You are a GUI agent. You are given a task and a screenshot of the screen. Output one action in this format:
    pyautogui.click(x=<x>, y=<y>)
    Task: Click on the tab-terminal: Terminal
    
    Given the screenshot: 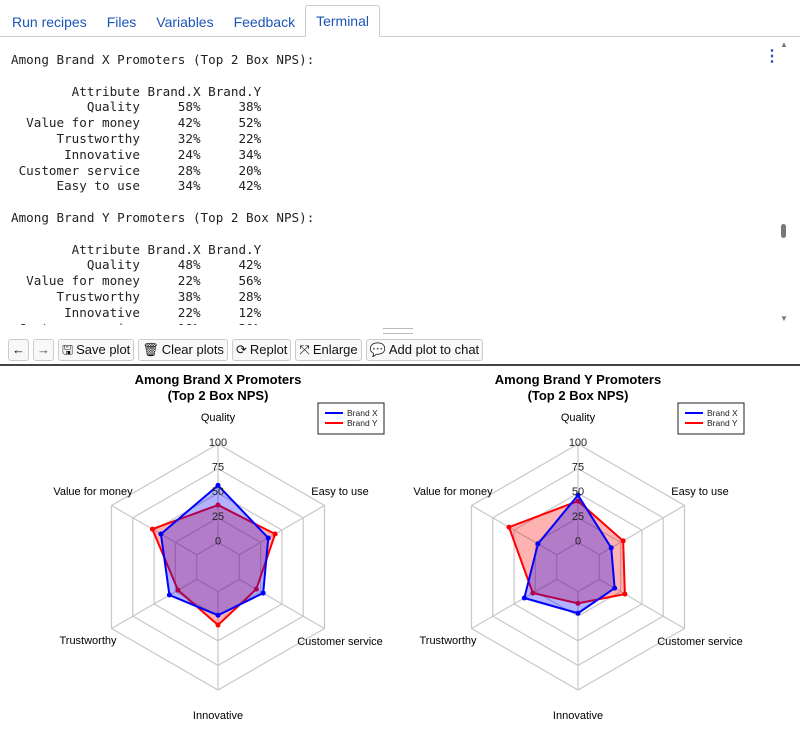 What is the action you would take?
    pyautogui.click(x=342, y=21)
    